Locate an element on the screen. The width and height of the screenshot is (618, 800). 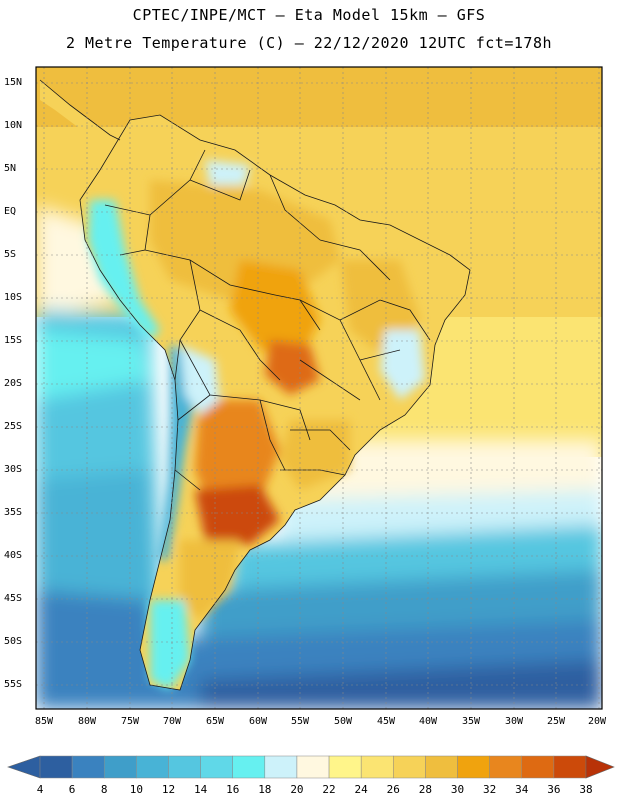
lat-label: 30S is located at coordinates (13, 469).